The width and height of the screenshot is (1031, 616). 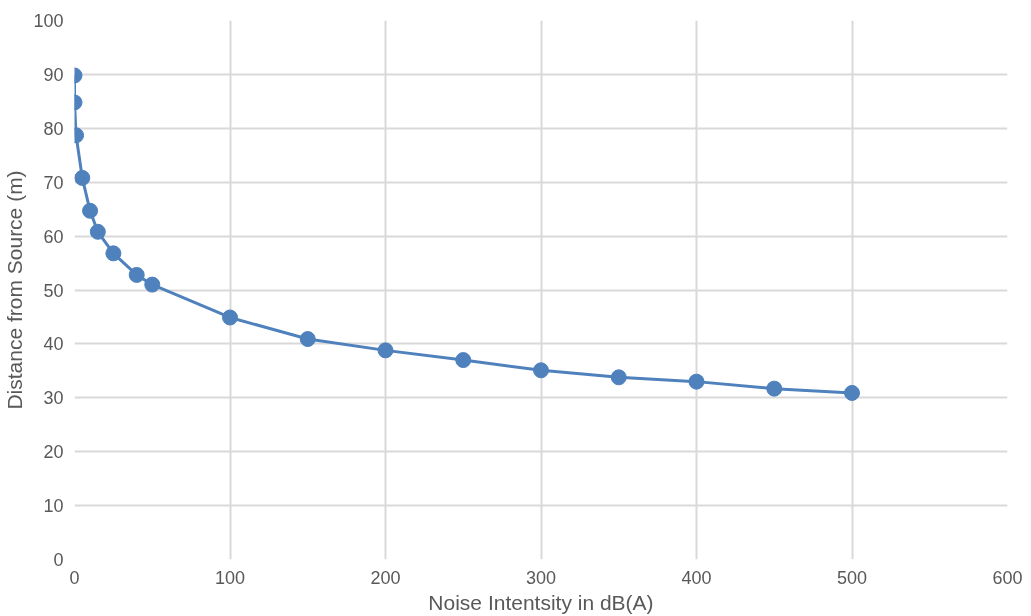 What do you see at coordinates (541, 602) in the screenshot?
I see `x-axis-title: Noise Intentsity in dB(A)` at bounding box center [541, 602].